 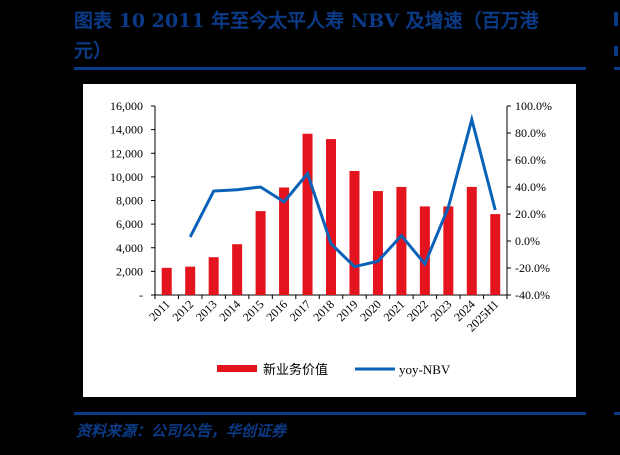 What do you see at coordinates (617, 35) in the screenshot?
I see `adjacent-figure-title-fragment` at bounding box center [617, 35].